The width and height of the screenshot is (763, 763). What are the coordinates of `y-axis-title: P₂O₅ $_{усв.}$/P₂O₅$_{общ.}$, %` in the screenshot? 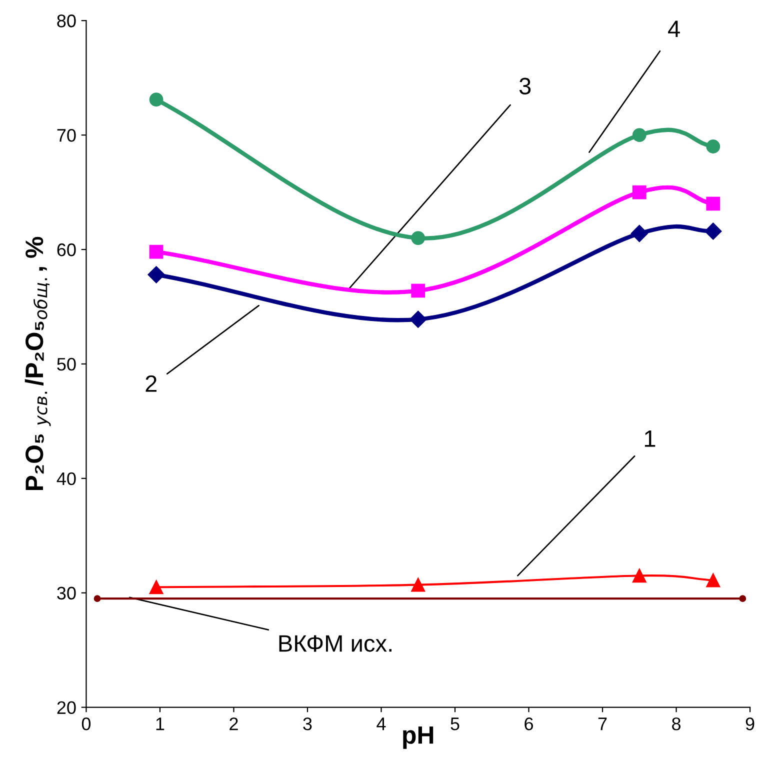 It's located at (37, 363).